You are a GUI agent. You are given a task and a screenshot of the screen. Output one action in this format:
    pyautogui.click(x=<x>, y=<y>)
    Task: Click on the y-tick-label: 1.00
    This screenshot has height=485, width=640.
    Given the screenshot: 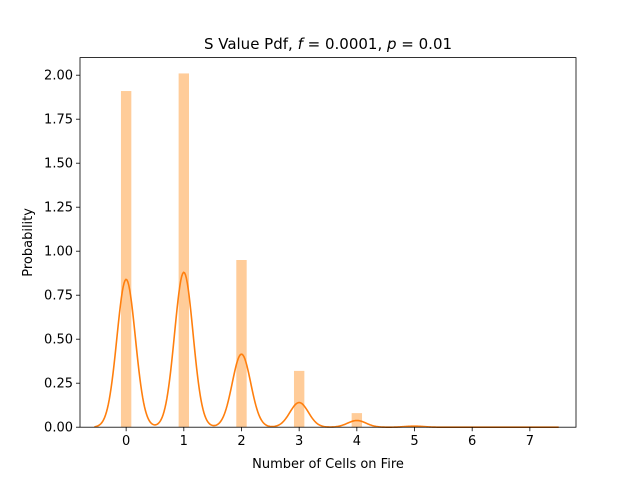 What is the action you would take?
    pyautogui.click(x=58, y=252)
    